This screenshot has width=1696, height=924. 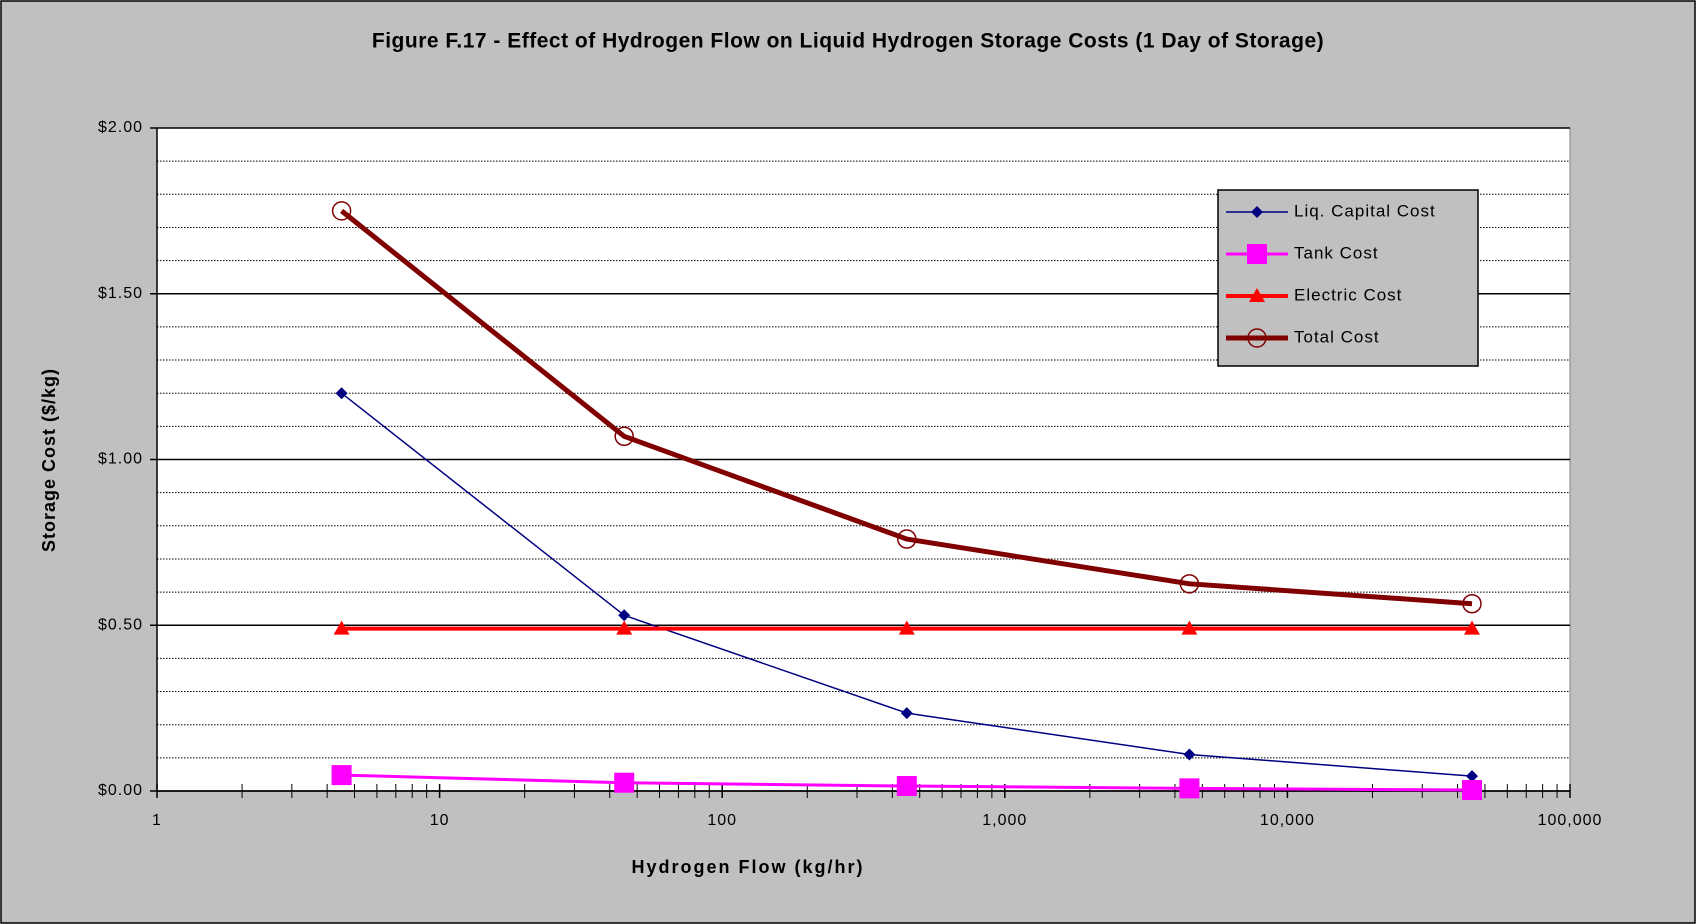 What do you see at coordinates (748, 867) in the screenshot?
I see `x-axis-label: Hydrogen Flow (kg/hr)` at bounding box center [748, 867].